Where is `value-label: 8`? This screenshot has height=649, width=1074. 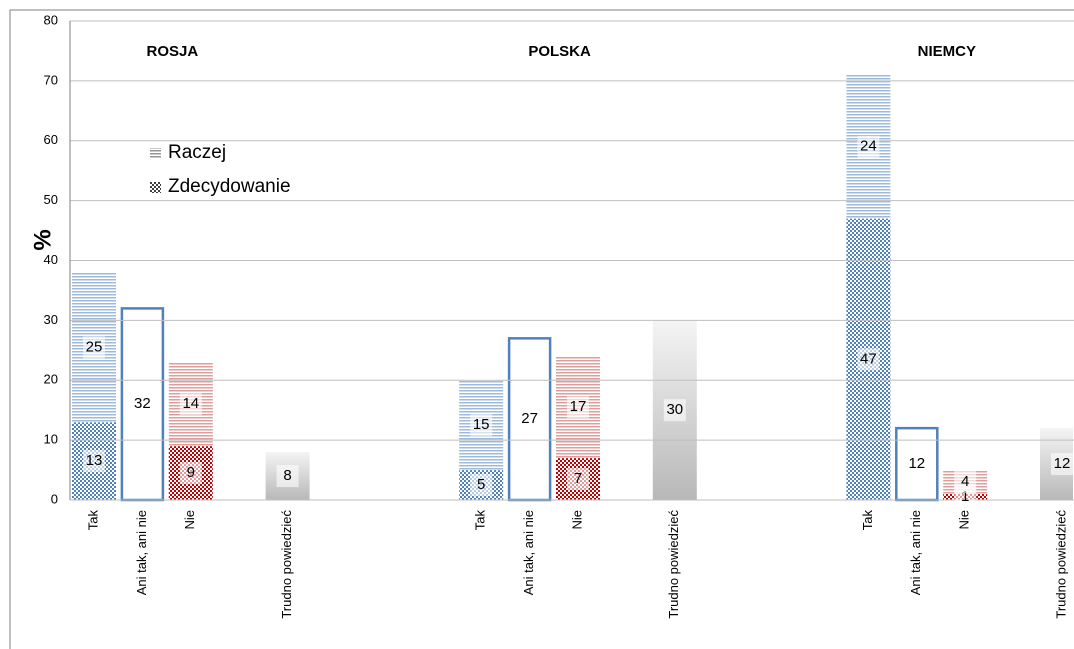 value-label: 8 is located at coordinates (287, 475).